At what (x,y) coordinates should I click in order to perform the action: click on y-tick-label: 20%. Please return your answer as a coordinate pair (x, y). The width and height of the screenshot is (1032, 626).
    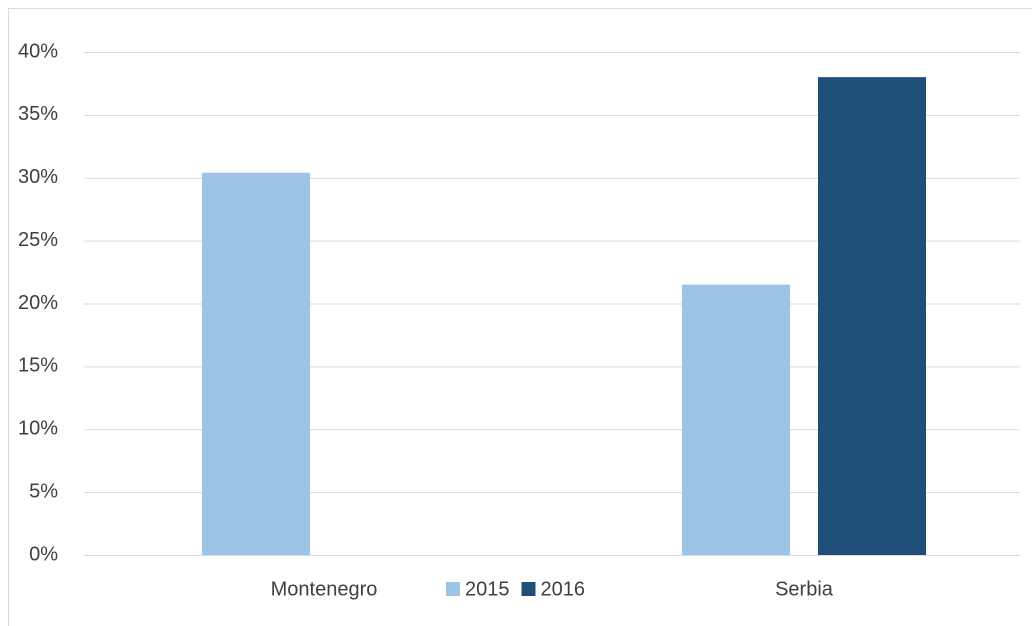
    Looking at the image, I should click on (38, 303).